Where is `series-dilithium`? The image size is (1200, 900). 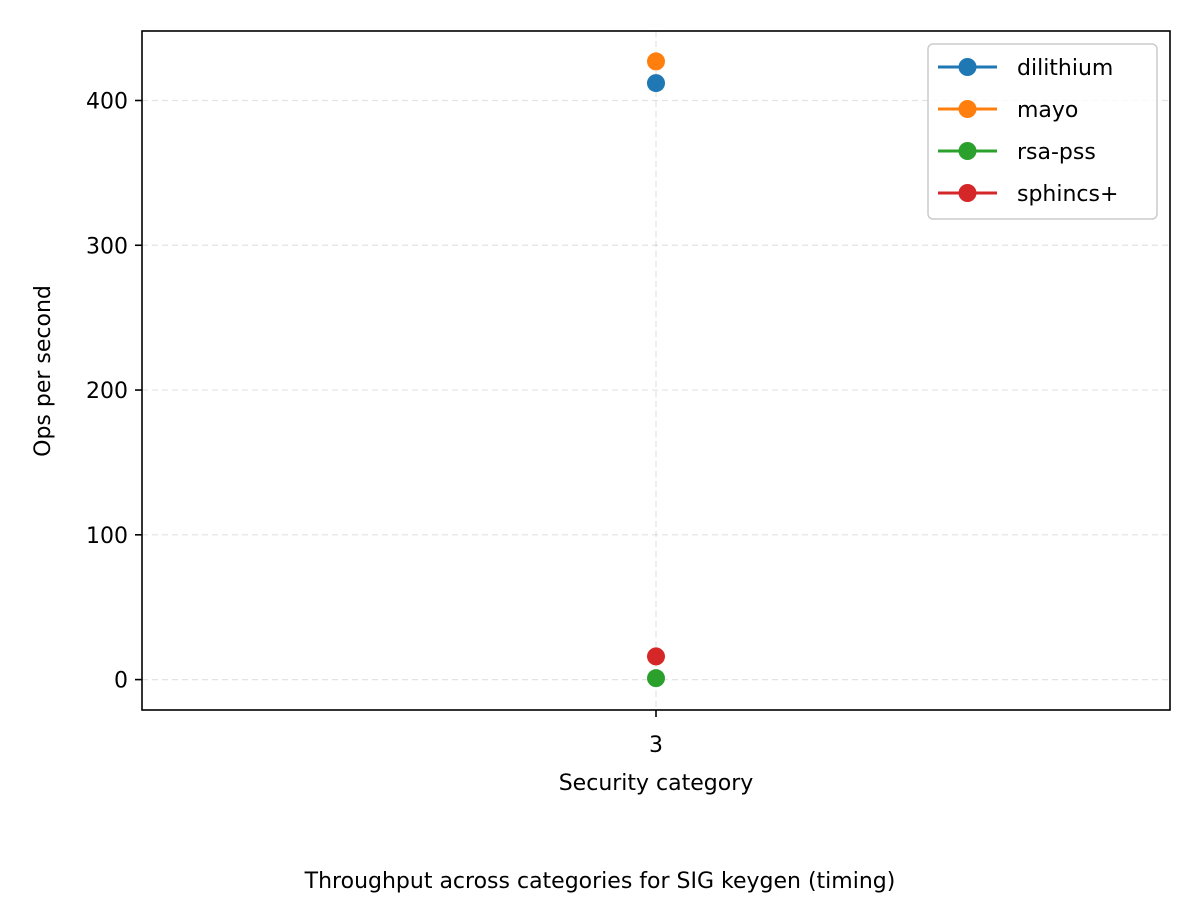 series-dilithium is located at coordinates (656, 83).